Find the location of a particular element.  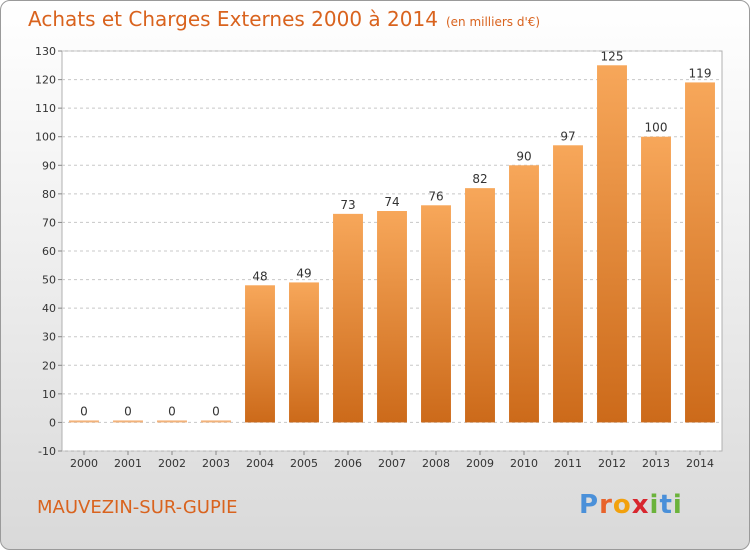

x-tick-label: 2000 is located at coordinates (84, 463).